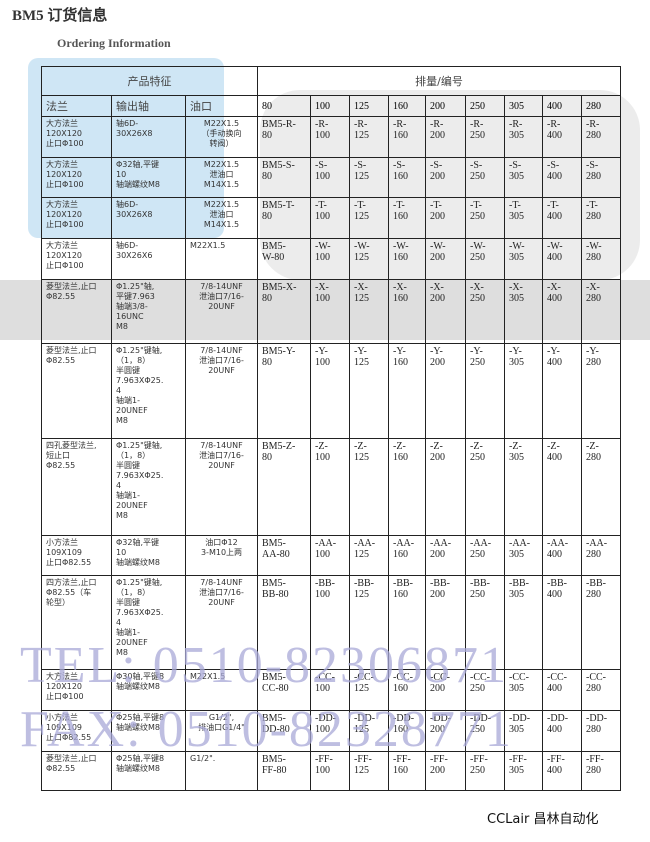 This screenshot has width=650, height=842. Describe the element at coordinates (439, 81) in the screenshot. I see `header-displacement: 排量/编号` at that location.